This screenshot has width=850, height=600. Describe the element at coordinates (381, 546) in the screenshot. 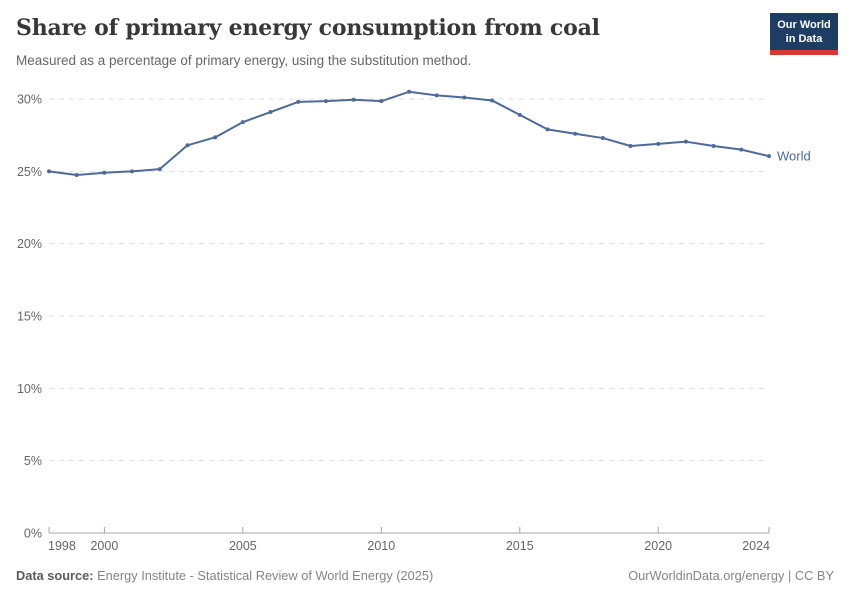

I see `svg-text: 2010` at that location.